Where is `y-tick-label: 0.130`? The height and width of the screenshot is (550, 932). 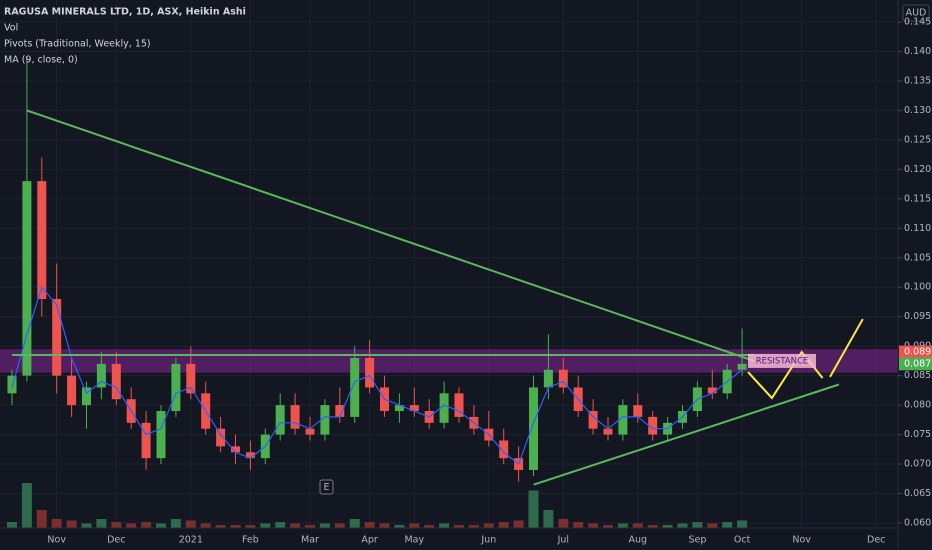 y-tick-label: 0.130 is located at coordinates (917, 110).